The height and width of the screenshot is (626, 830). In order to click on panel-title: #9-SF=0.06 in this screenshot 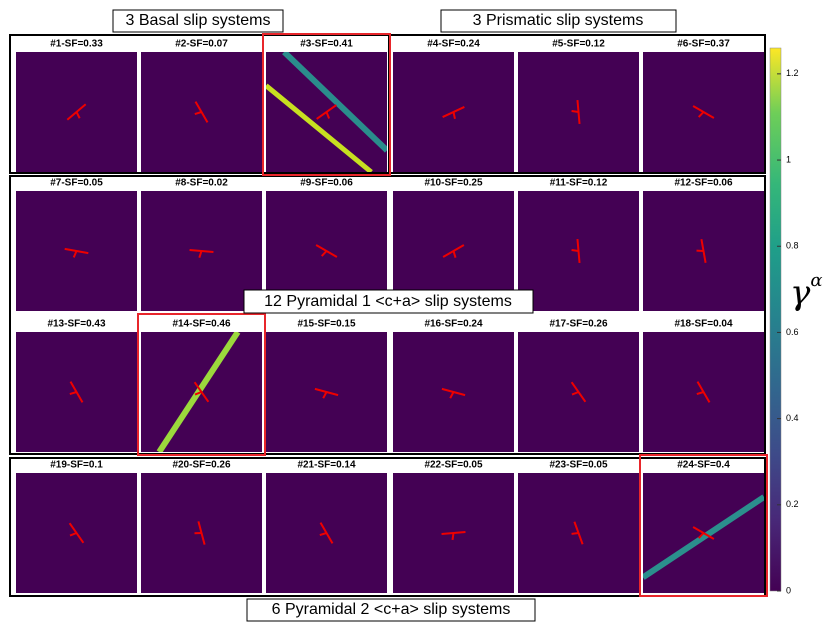, I will do `click(326, 183)`.